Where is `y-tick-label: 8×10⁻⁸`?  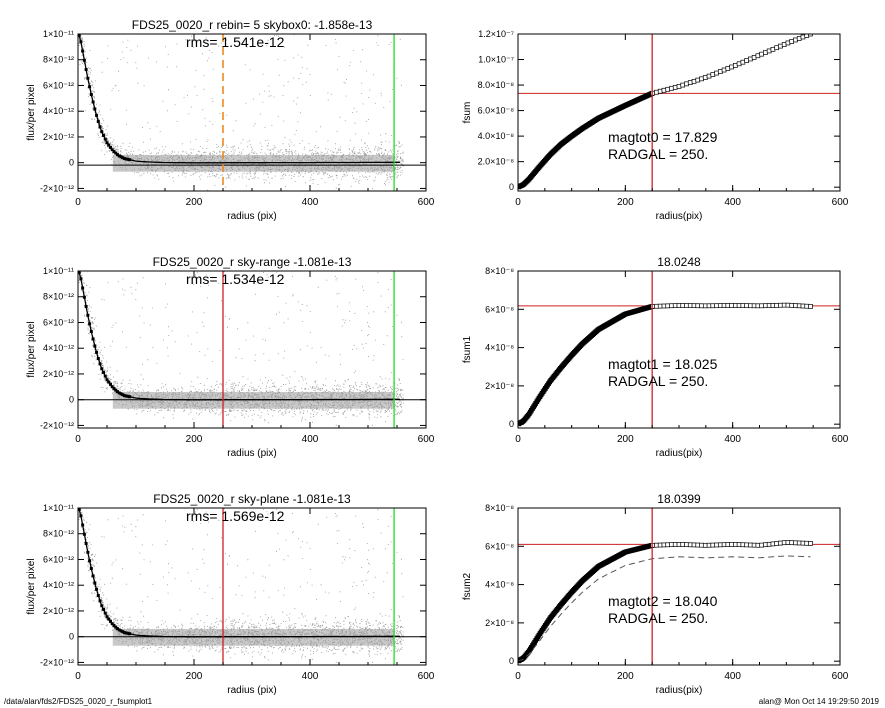 y-tick-label: 8×10⁻⁸ is located at coordinates (499, 508).